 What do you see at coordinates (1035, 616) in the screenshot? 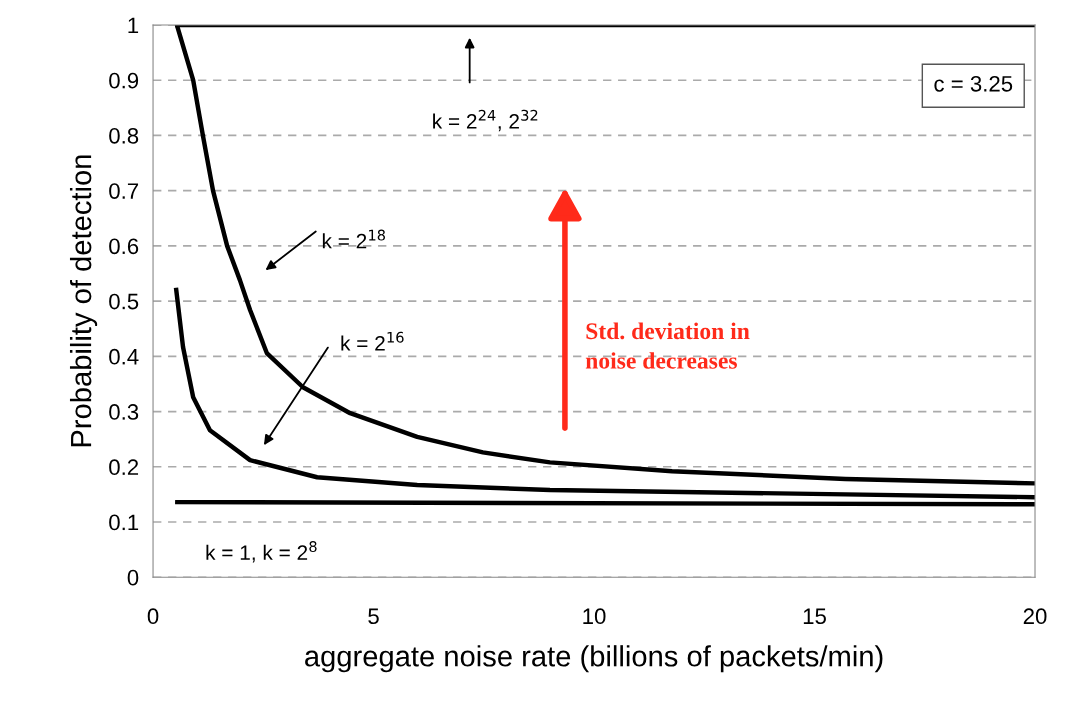
I see `x-tick-label: 20` at bounding box center [1035, 616].